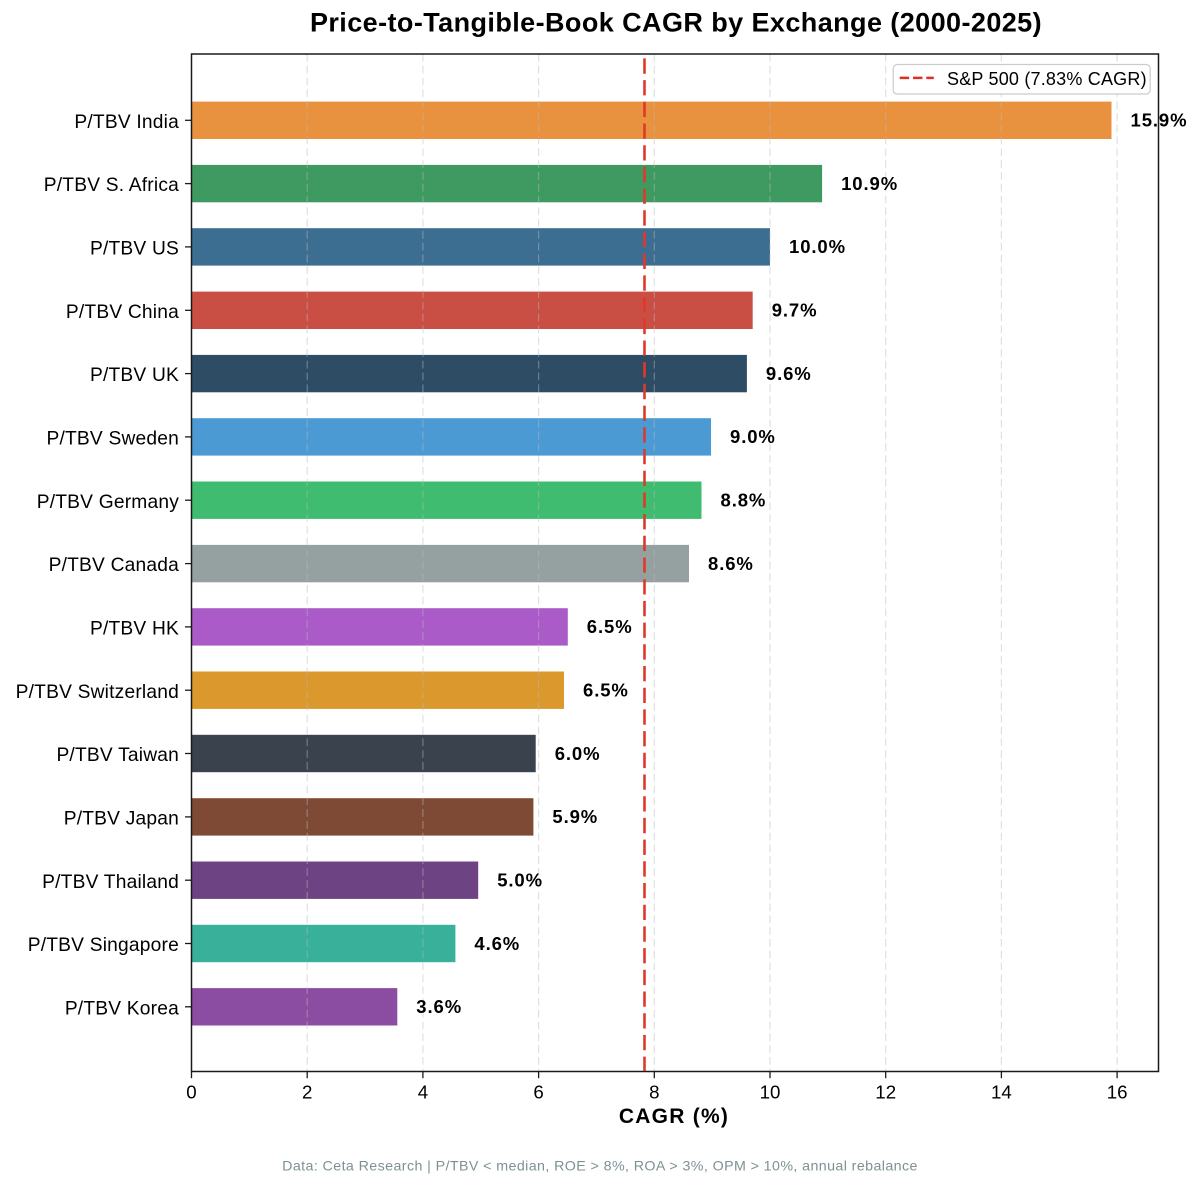  What do you see at coordinates (731, 563) in the screenshot?
I see `svg-text: 8.6%` at bounding box center [731, 563].